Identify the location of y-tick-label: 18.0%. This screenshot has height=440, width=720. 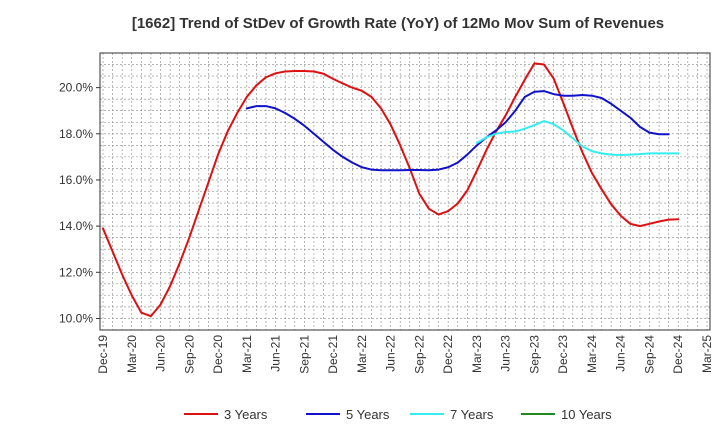
(76, 134).